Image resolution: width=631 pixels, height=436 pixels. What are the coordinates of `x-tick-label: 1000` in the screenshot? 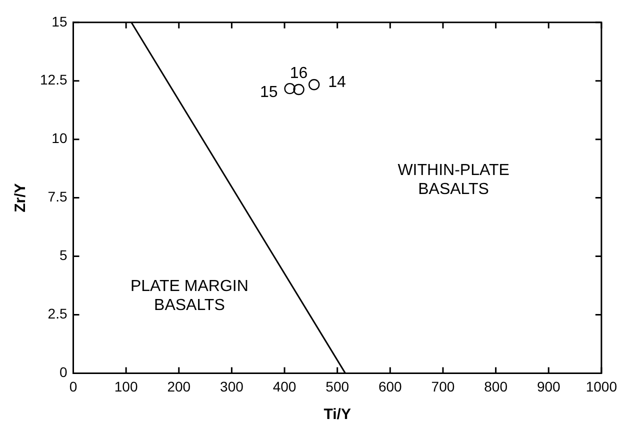 It's located at (602, 386).